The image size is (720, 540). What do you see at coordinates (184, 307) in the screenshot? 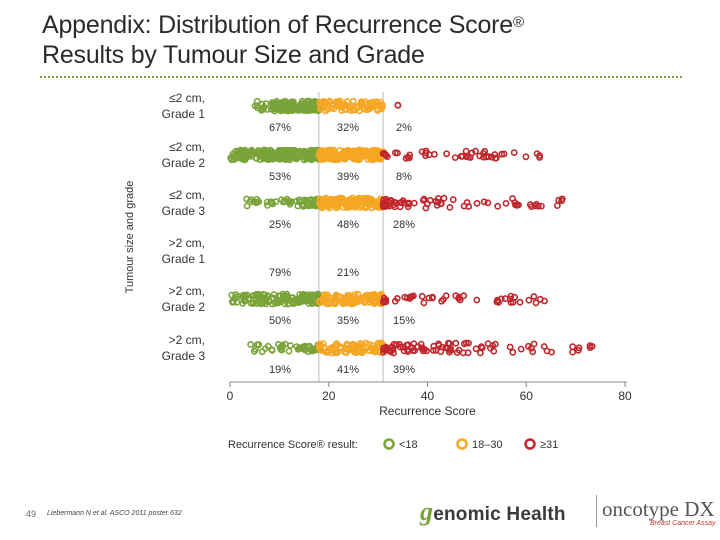
I see `row-label-4-line2: Grade 2` at bounding box center [184, 307].